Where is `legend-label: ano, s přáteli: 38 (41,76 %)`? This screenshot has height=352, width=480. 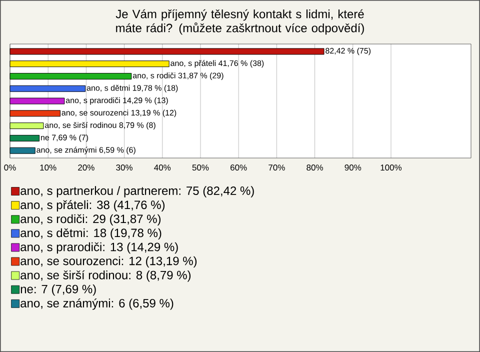
legend-label: ano, s přáteli: 38 (41,76 %) is located at coordinates (92, 206).